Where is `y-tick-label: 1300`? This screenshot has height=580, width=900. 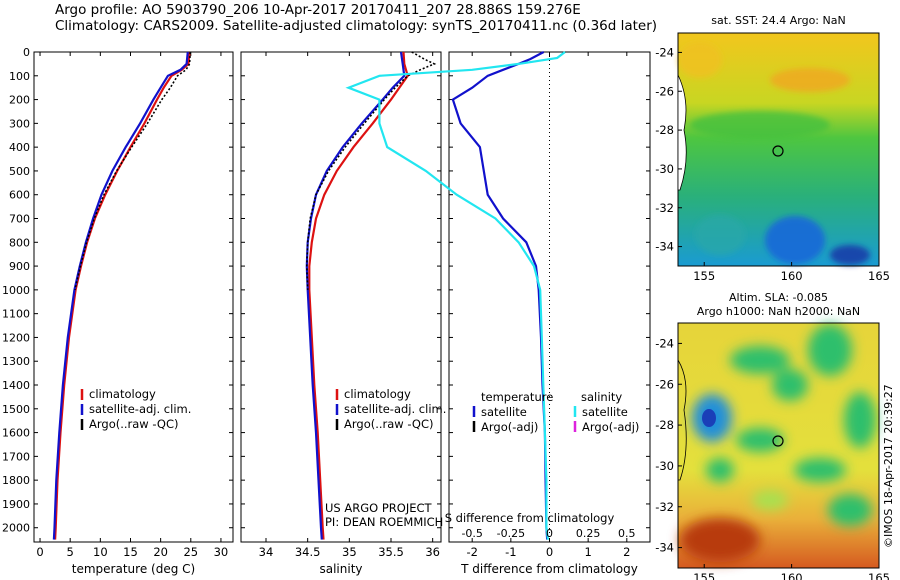
y-tick-label: 1300 is located at coordinates (16, 361).